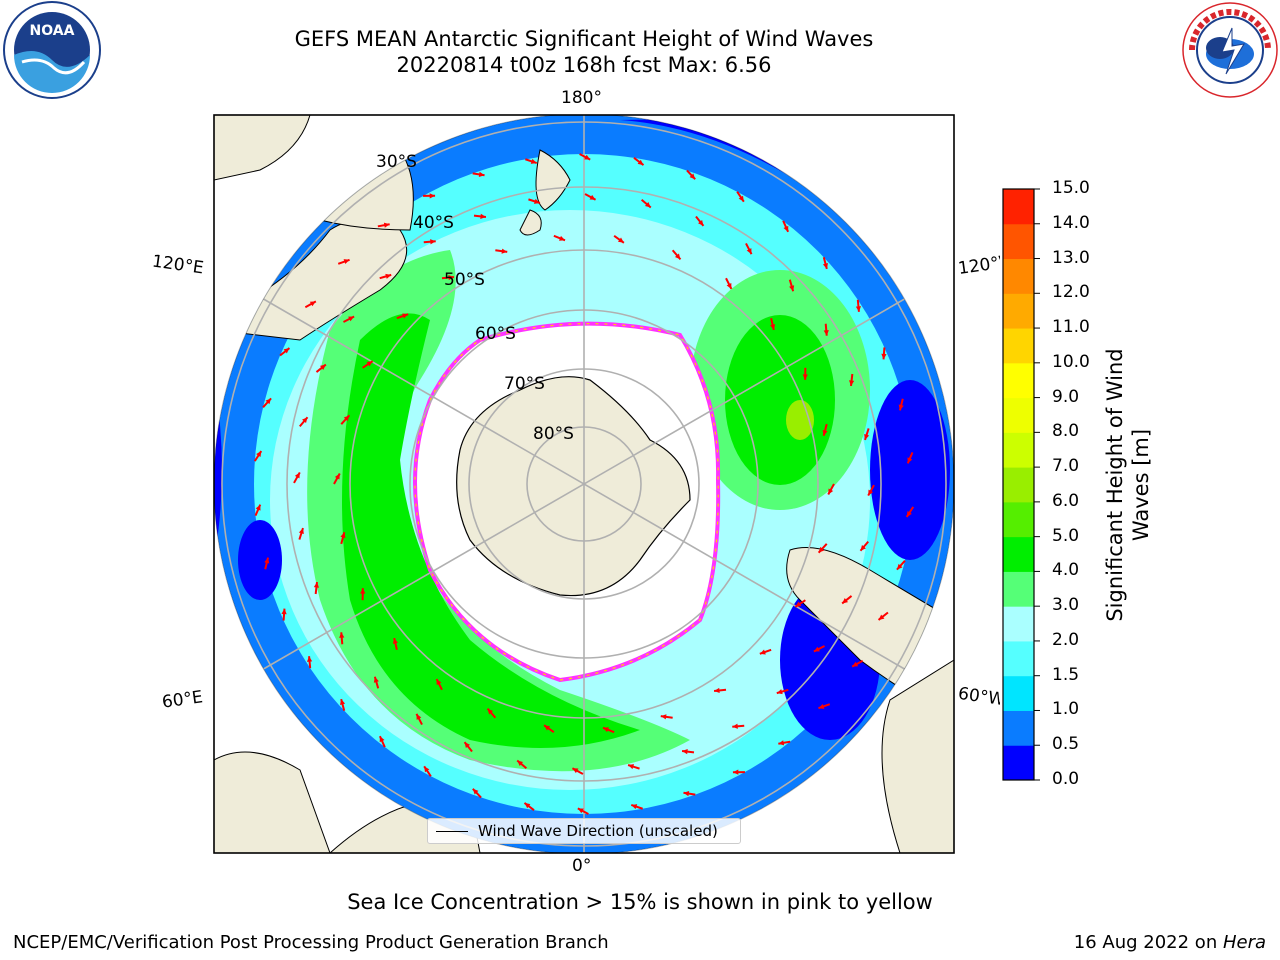 The height and width of the screenshot is (960, 1280). What do you see at coordinates (584, 831) in the screenshot?
I see `map-legend: Wind Wave Direction (unscaled)` at bounding box center [584, 831].